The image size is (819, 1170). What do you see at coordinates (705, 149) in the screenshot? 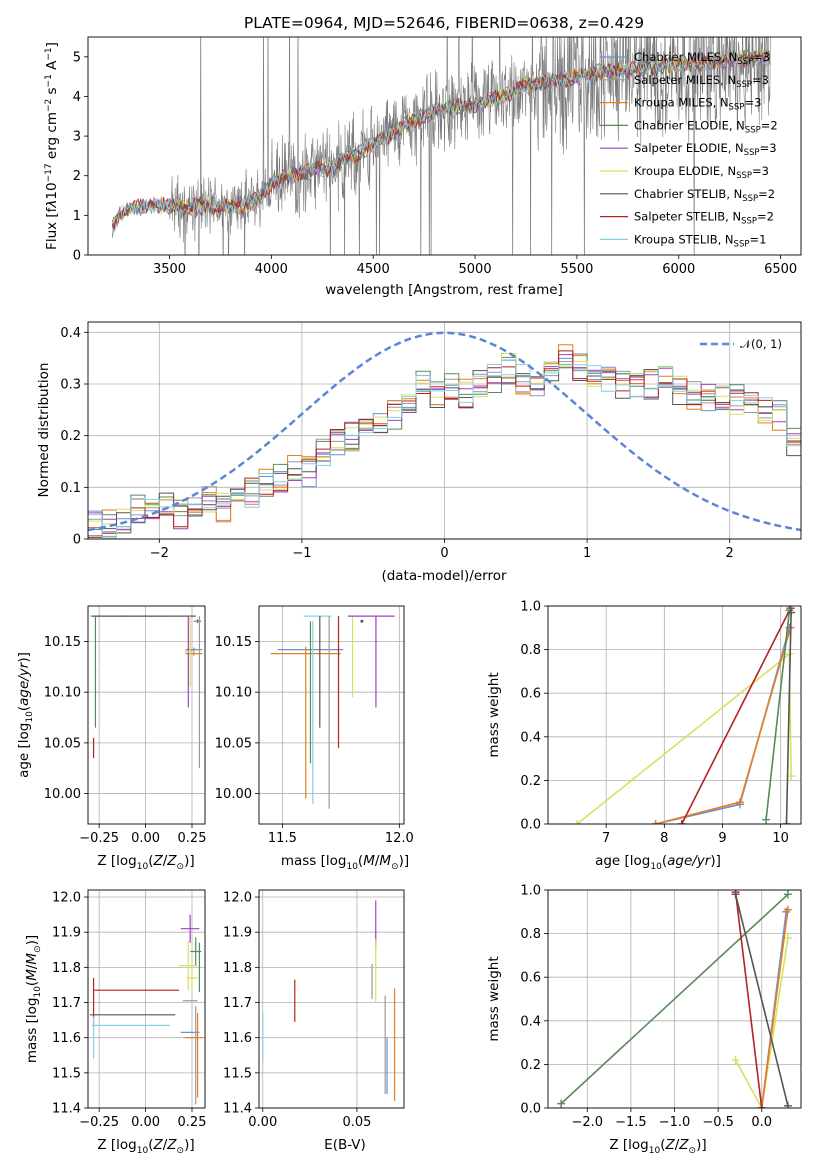
I see `legend-label: Salpeter ELODIE, NSSP=3` at bounding box center [705, 149].